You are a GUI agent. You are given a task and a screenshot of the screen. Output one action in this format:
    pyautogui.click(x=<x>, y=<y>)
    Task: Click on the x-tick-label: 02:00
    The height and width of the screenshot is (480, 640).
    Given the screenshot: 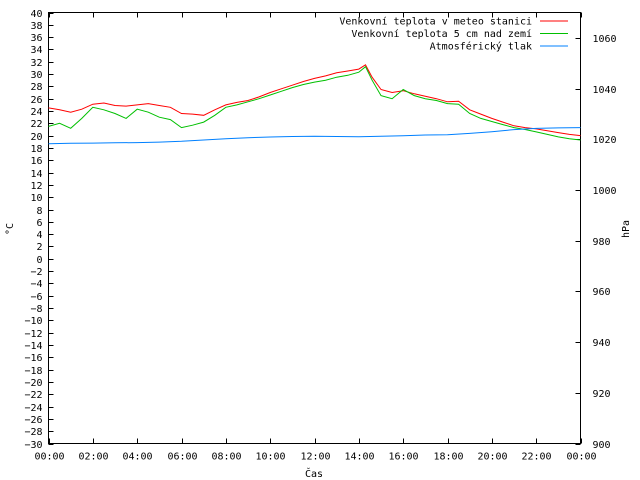 What is the action you would take?
    pyautogui.click(x=93, y=457)
    